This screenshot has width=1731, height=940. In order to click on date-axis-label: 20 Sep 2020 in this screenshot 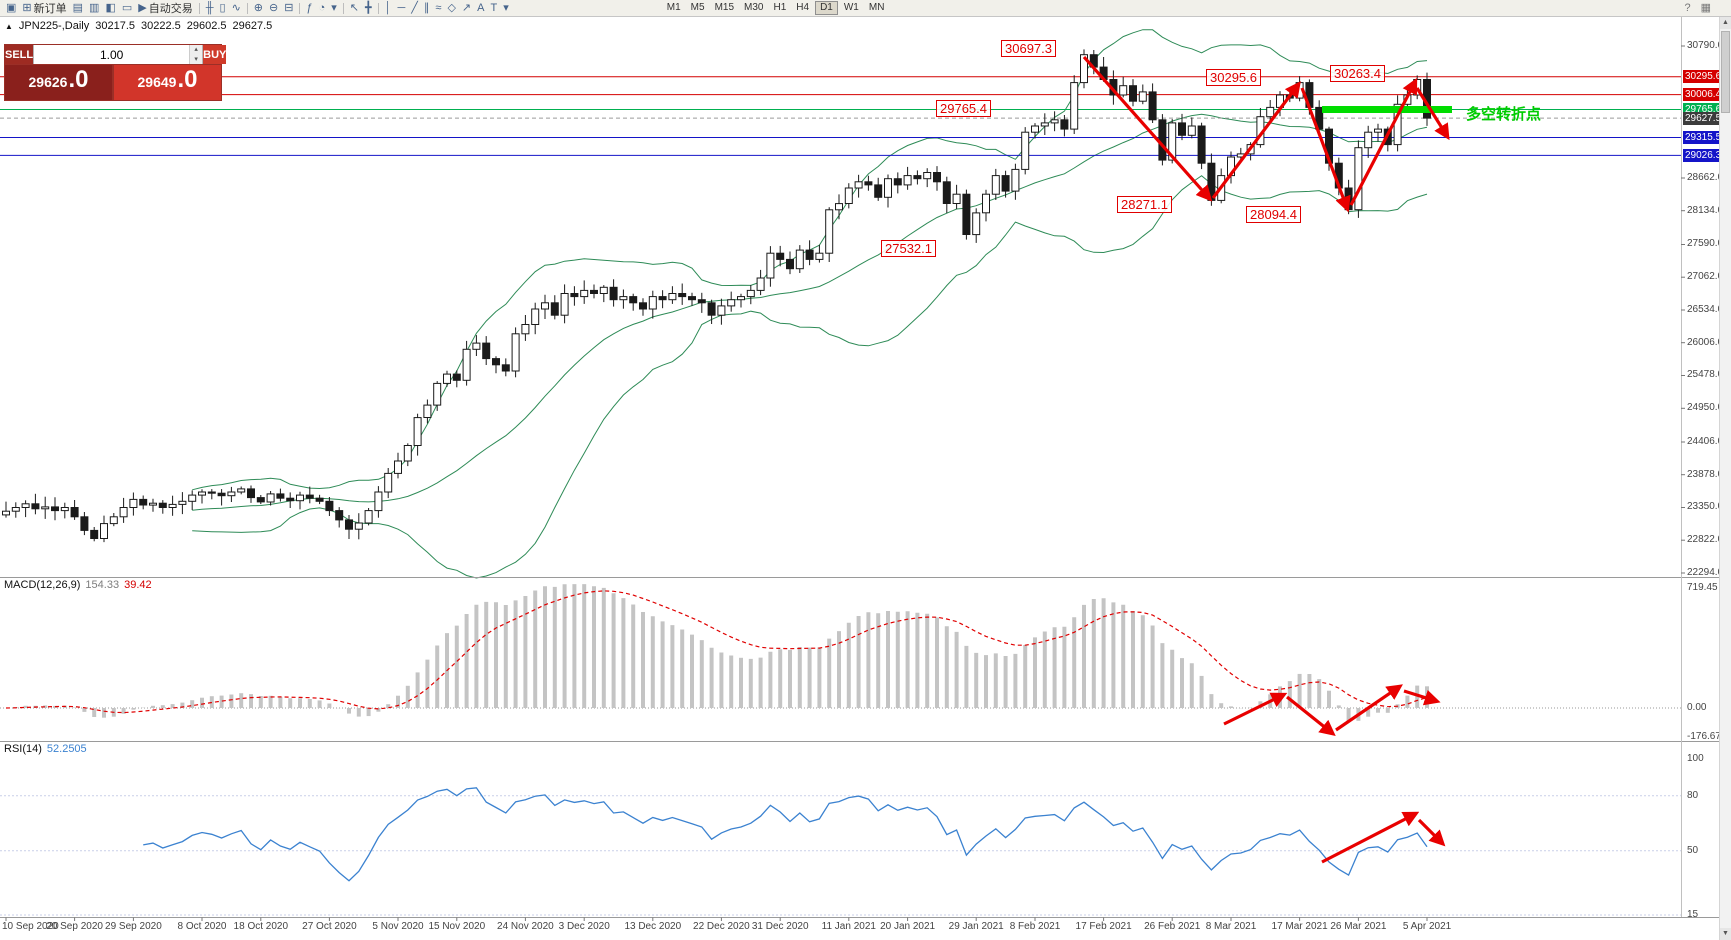, I will do `click(74, 926)`.